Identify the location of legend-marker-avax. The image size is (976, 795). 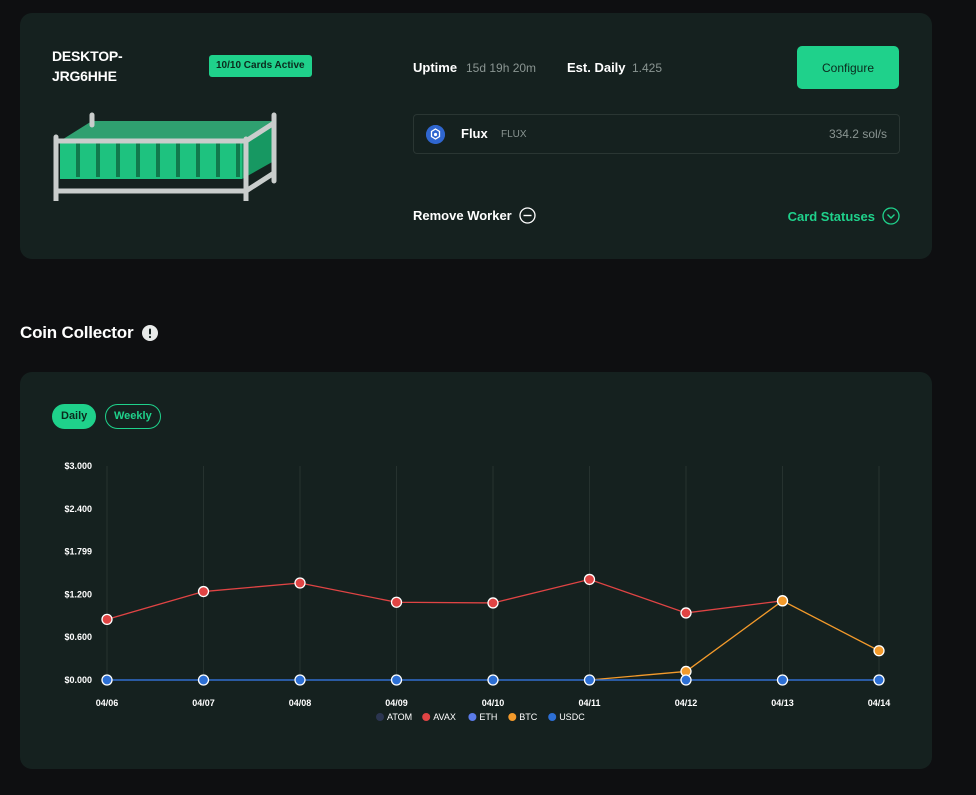
(426, 717).